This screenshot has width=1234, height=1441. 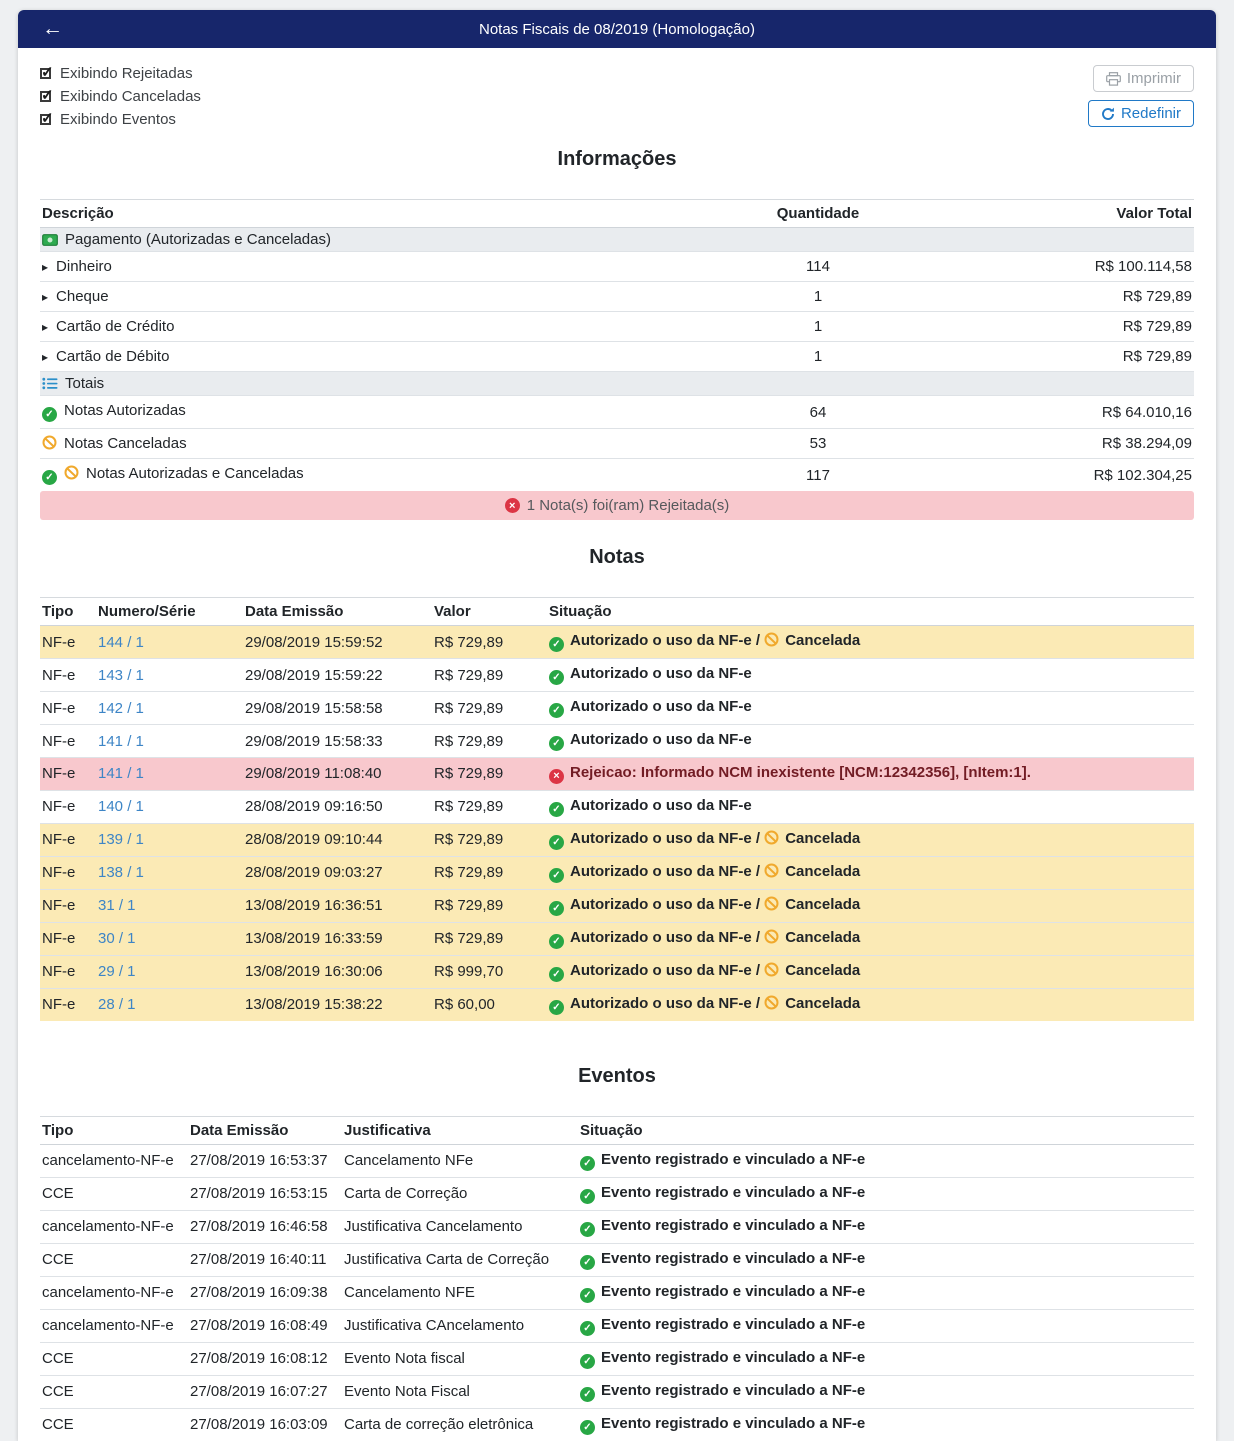 I want to click on descricao-cell: Notas Canceladas, so click(x=387, y=443).